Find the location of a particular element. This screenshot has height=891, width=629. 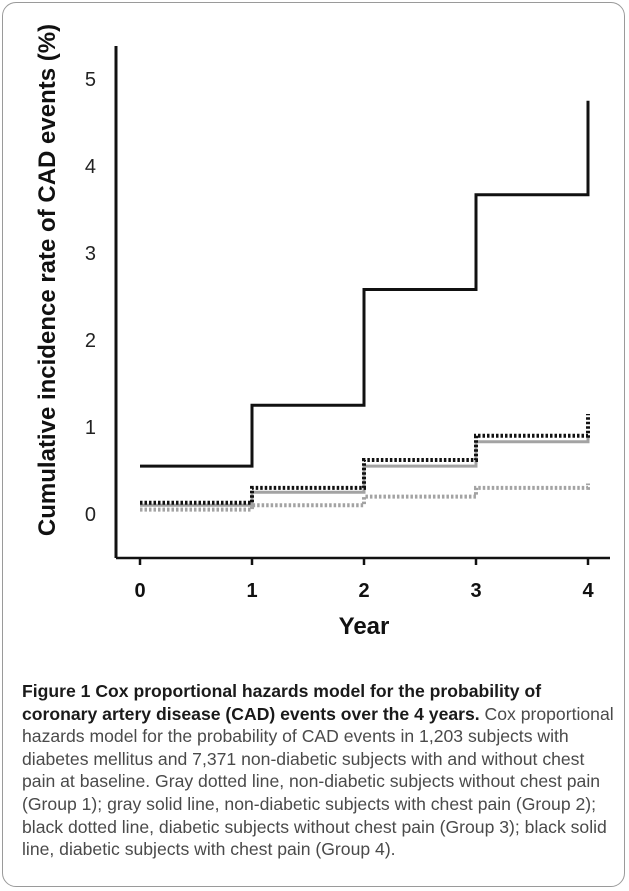

x-tick-label: 3 is located at coordinates (475, 591).